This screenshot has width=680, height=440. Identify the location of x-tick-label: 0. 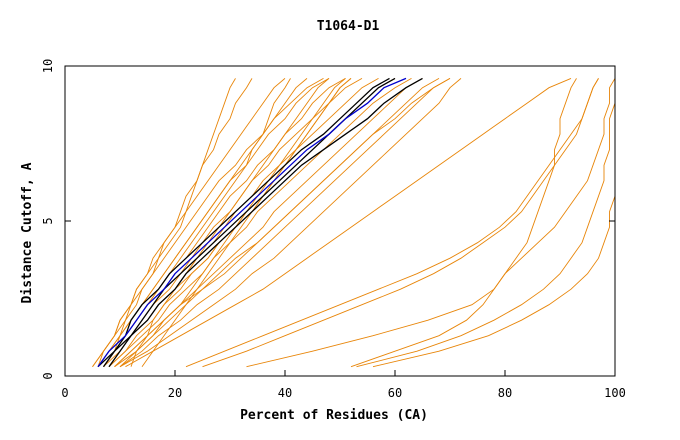
(64, 393).